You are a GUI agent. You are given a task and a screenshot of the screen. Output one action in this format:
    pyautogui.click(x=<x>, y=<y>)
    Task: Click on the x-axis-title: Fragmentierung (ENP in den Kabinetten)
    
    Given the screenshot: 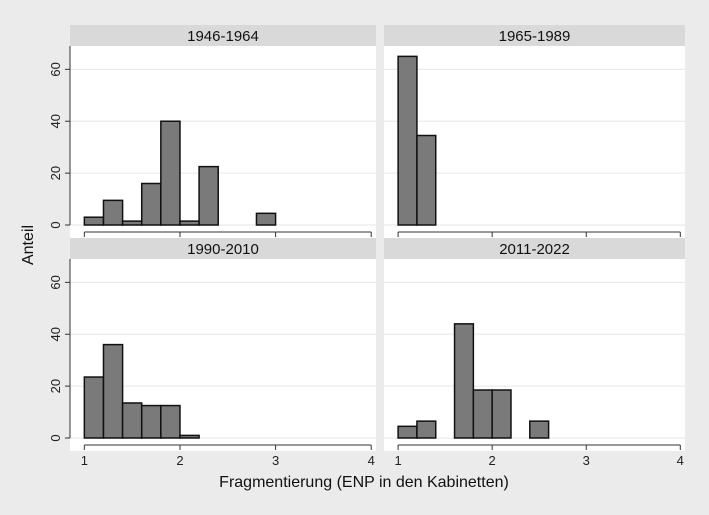 What is the action you would take?
    pyautogui.click(x=364, y=482)
    